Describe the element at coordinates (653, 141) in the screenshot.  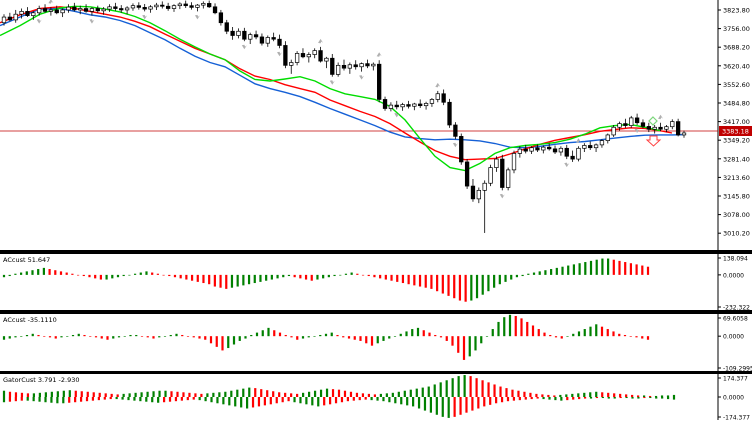
I see `down-arrow-icon` at that location.